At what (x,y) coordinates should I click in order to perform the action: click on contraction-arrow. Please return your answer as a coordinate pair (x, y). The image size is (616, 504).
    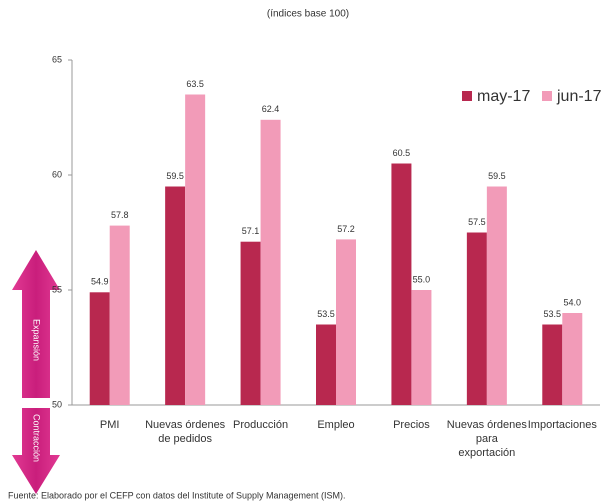
    Looking at the image, I should click on (36, 451).